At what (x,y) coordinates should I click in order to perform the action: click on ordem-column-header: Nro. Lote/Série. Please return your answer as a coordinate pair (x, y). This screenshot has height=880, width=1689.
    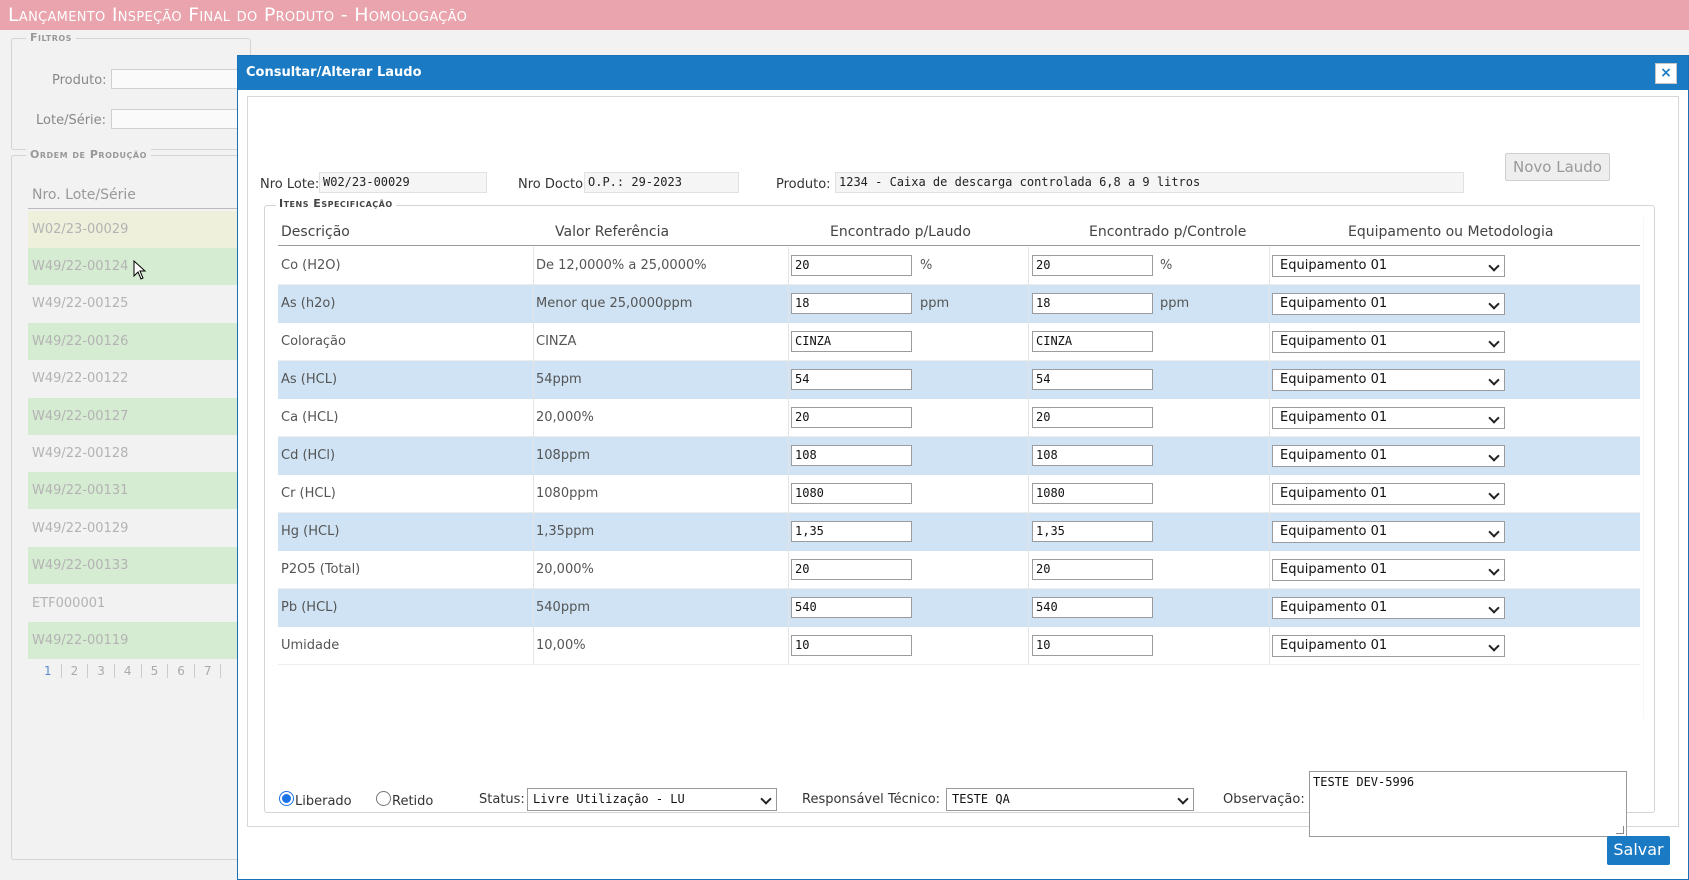
    Looking at the image, I should click on (84, 195).